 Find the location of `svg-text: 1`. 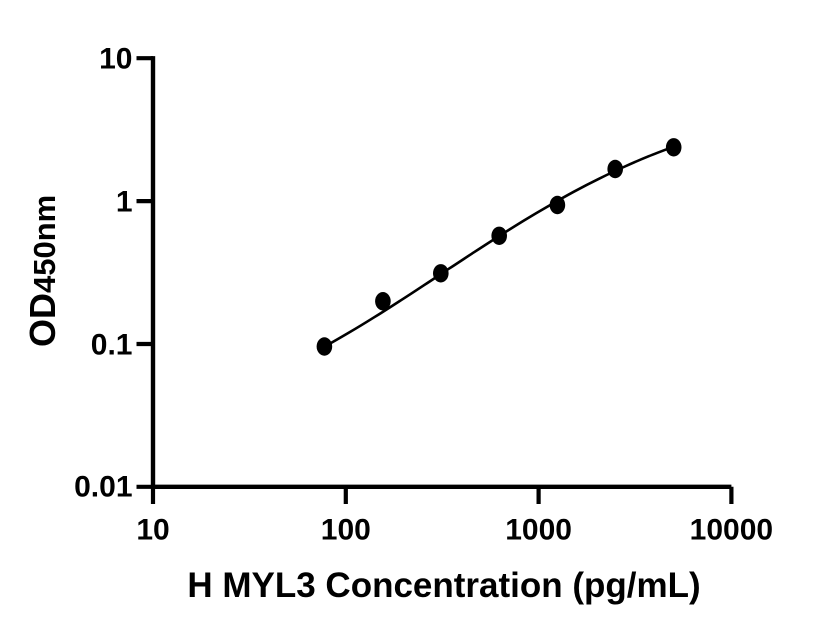

svg-text: 1 is located at coordinates (124, 202).